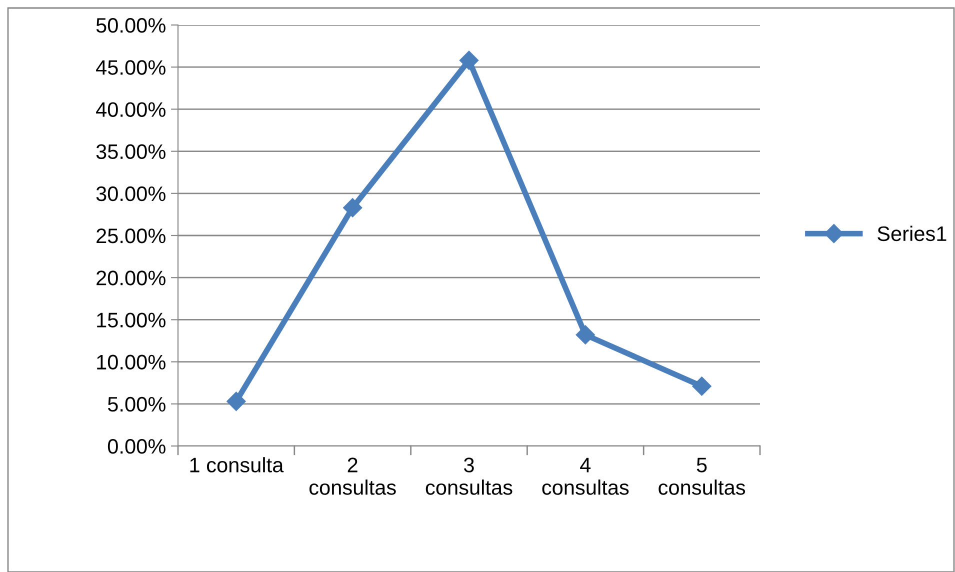  What do you see at coordinates (702, 476) in the screenshot?
I see `x-tick-label: 5 consultas` at bounding box center [702, 476].